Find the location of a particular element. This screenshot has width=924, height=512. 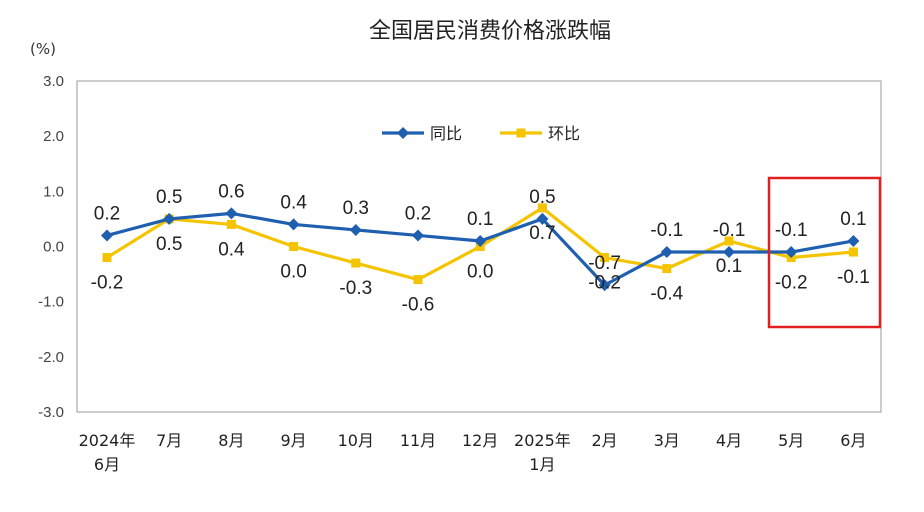

y-tick-label: -1.0 is located at coordinates (51, 302).